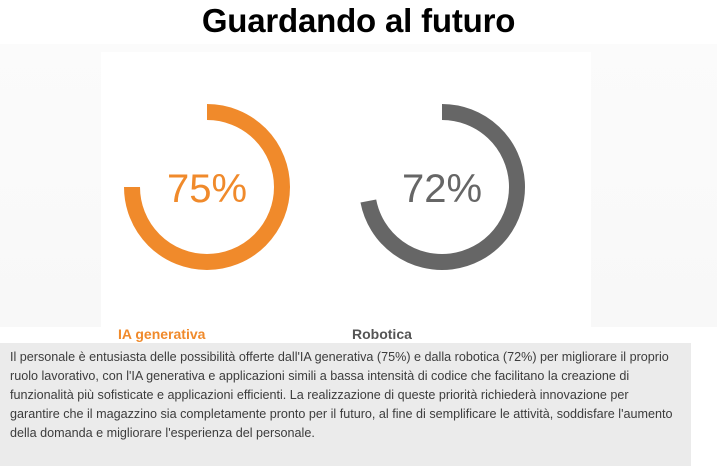 The image size is (717, 473). I want to click on title-background, so click(358, 22).